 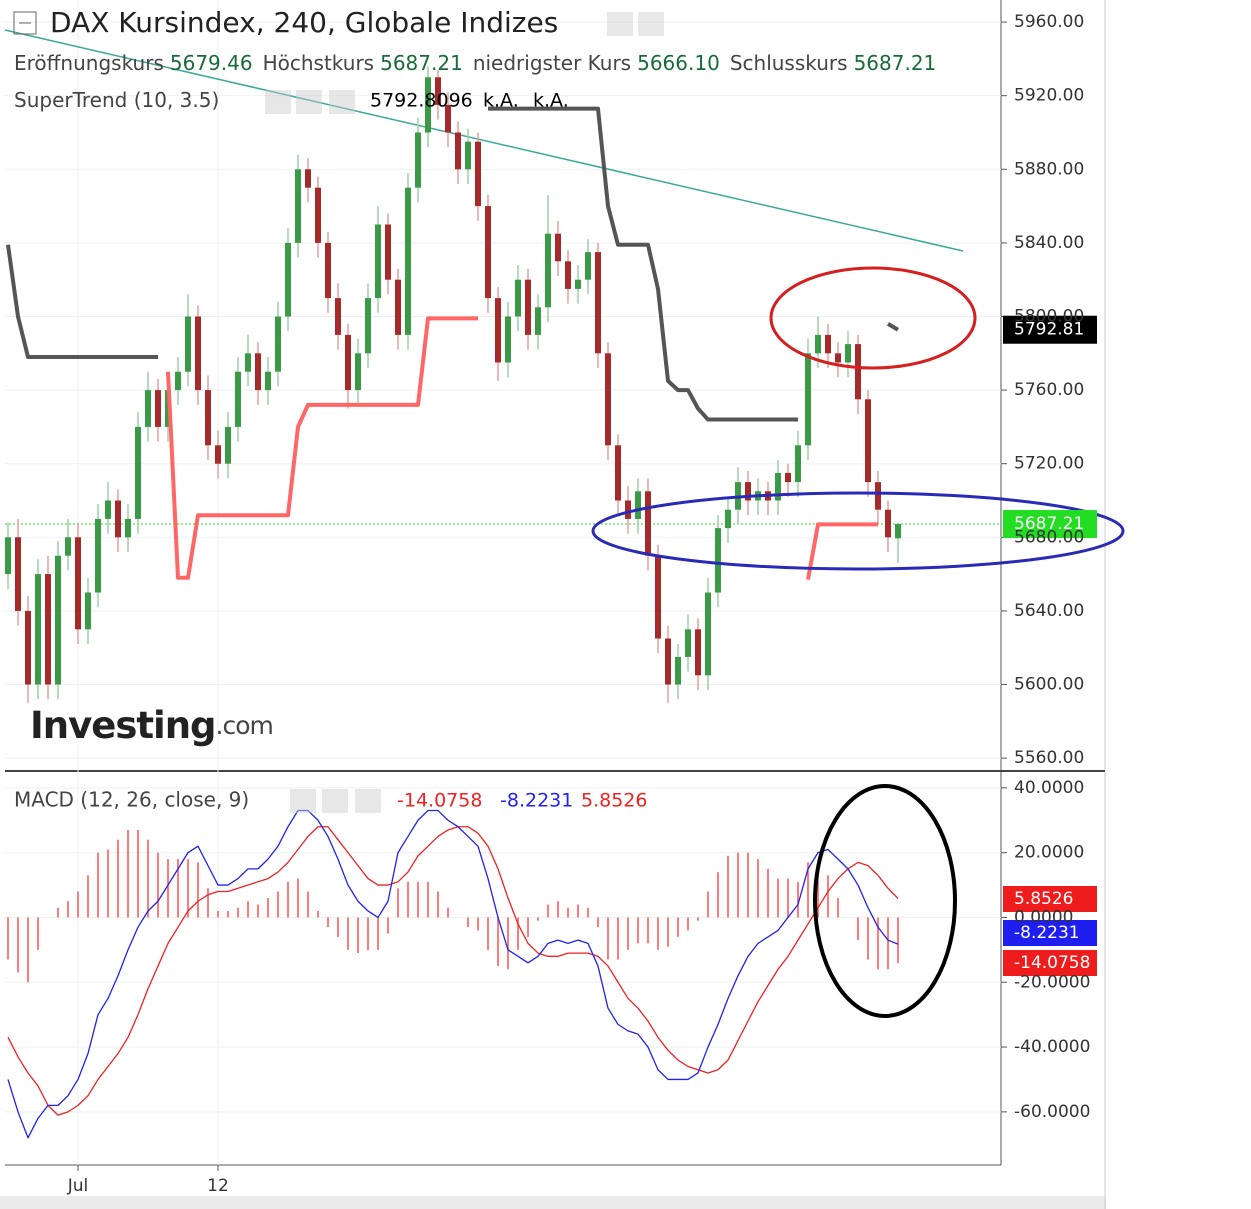 I want to click on legend-label: Schlusskurs, so click(x=789, y=63).